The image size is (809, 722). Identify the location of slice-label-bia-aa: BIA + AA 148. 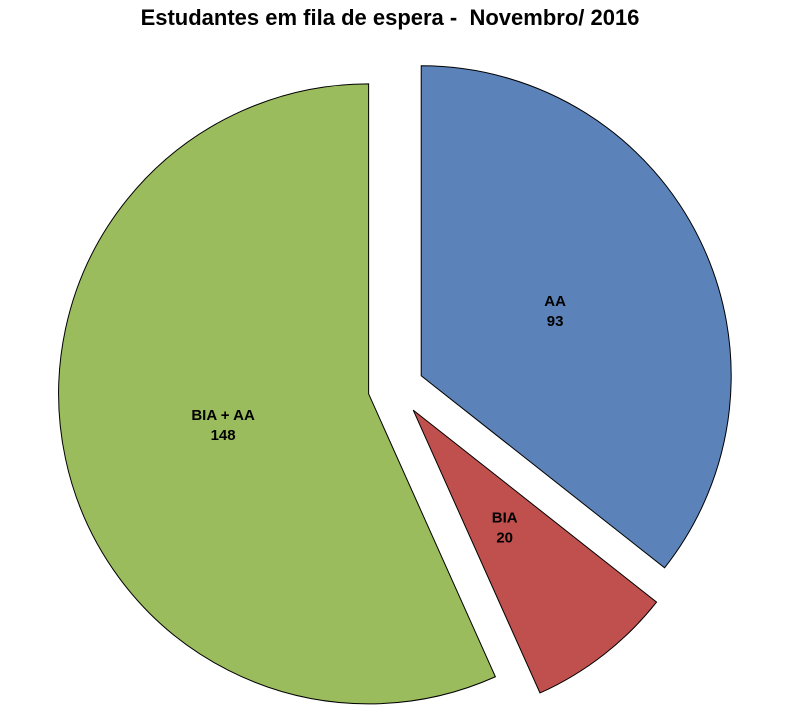
(223, 425).